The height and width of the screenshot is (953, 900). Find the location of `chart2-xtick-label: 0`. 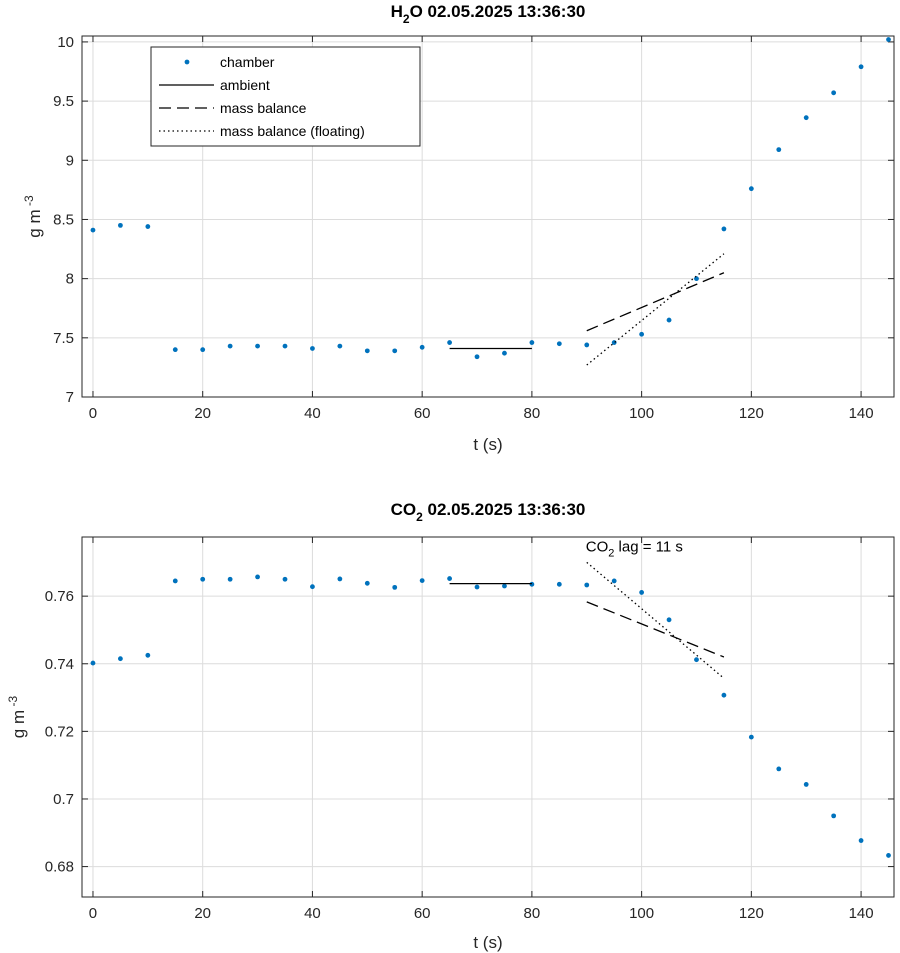

chart2-xtick-label: 0 is located at coordinates (93, 913).